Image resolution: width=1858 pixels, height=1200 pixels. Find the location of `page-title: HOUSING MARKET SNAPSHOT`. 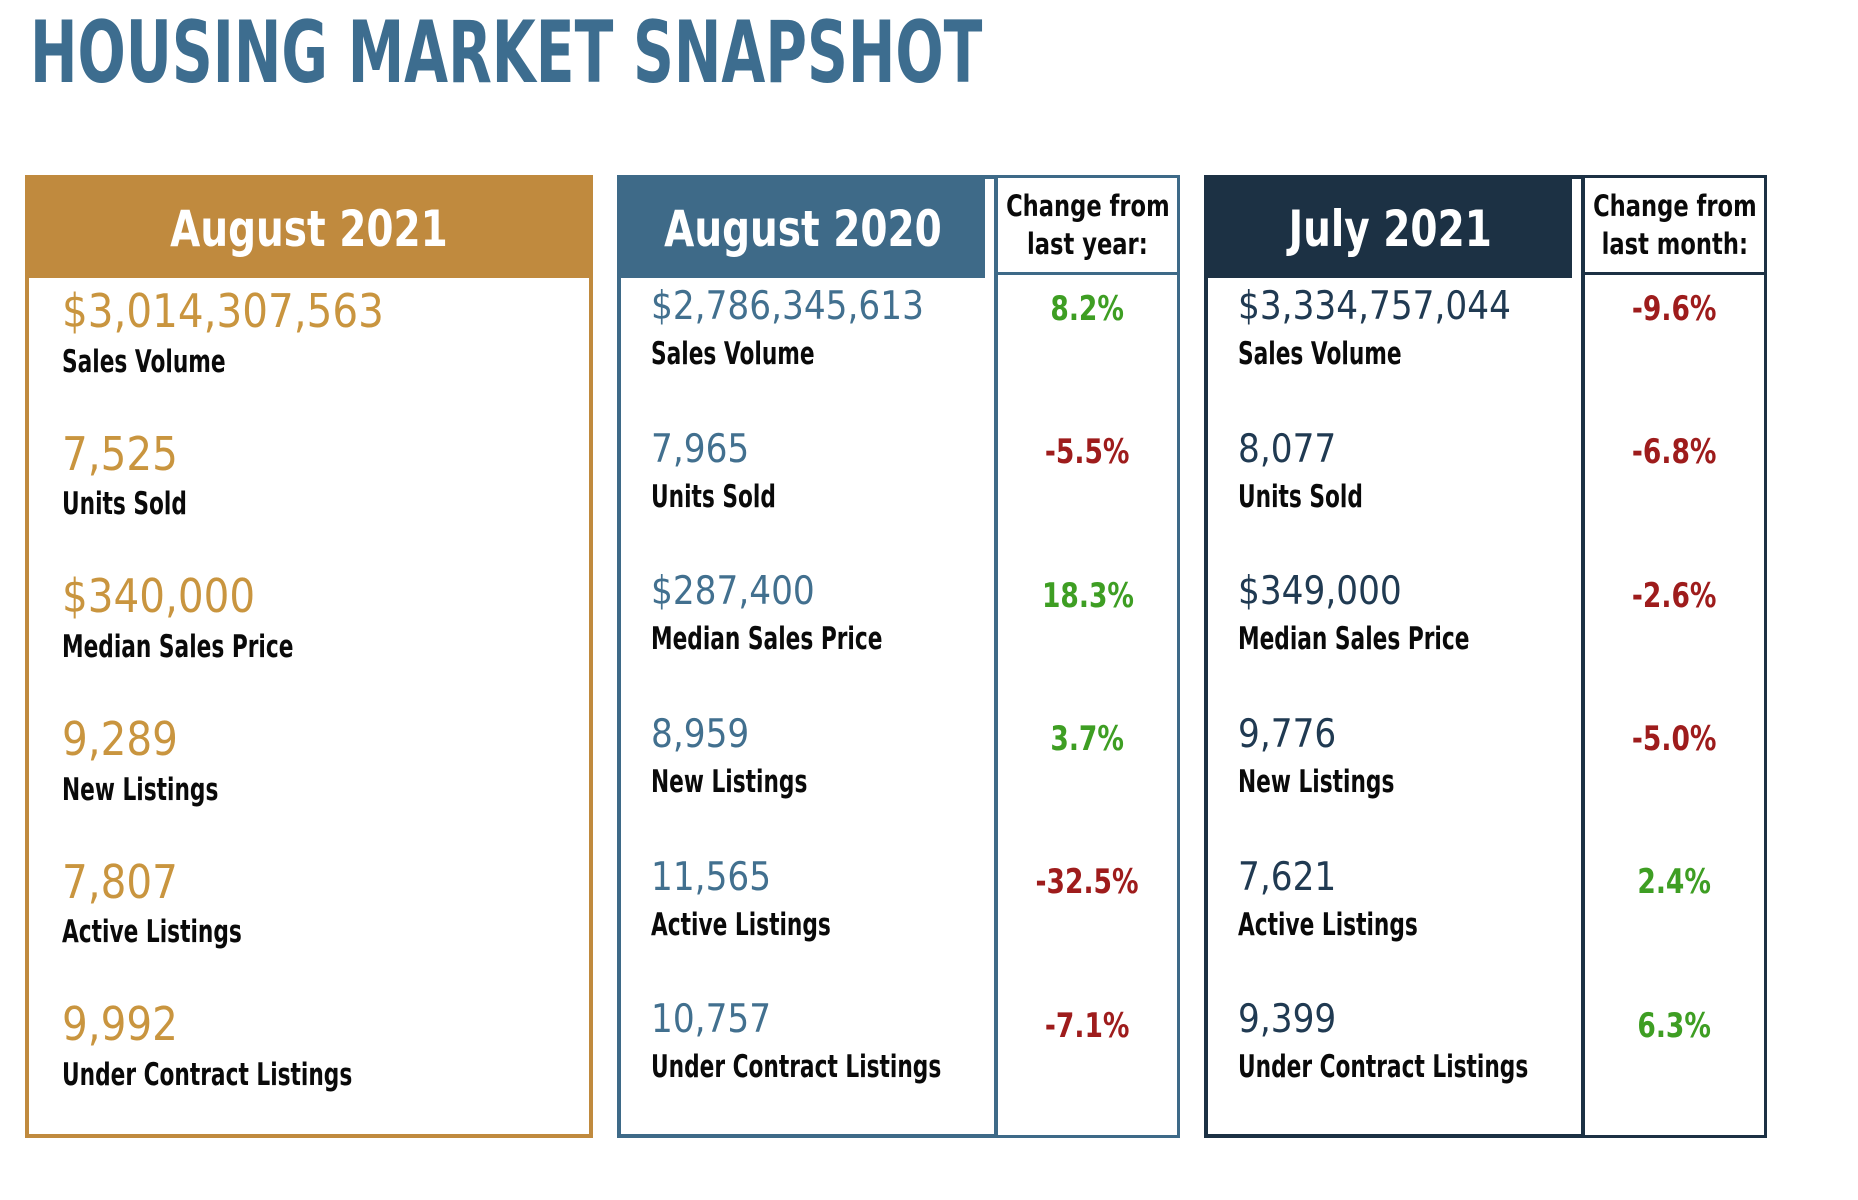

page-title: HOUSING MARKET SNAPSHOT is located at coordinates (506, 53).